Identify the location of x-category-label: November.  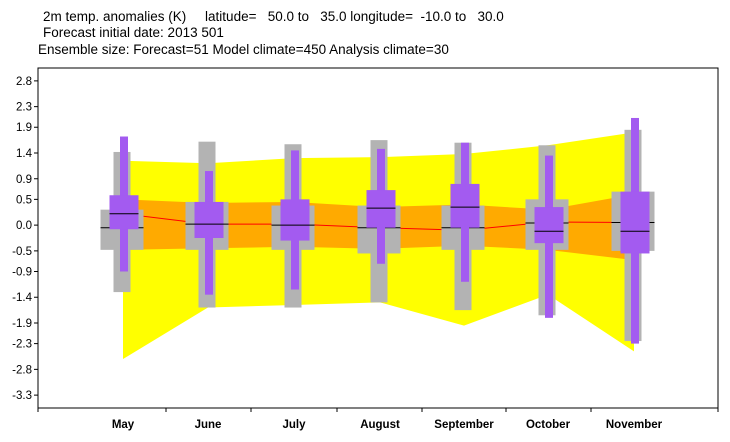
(634, 425).